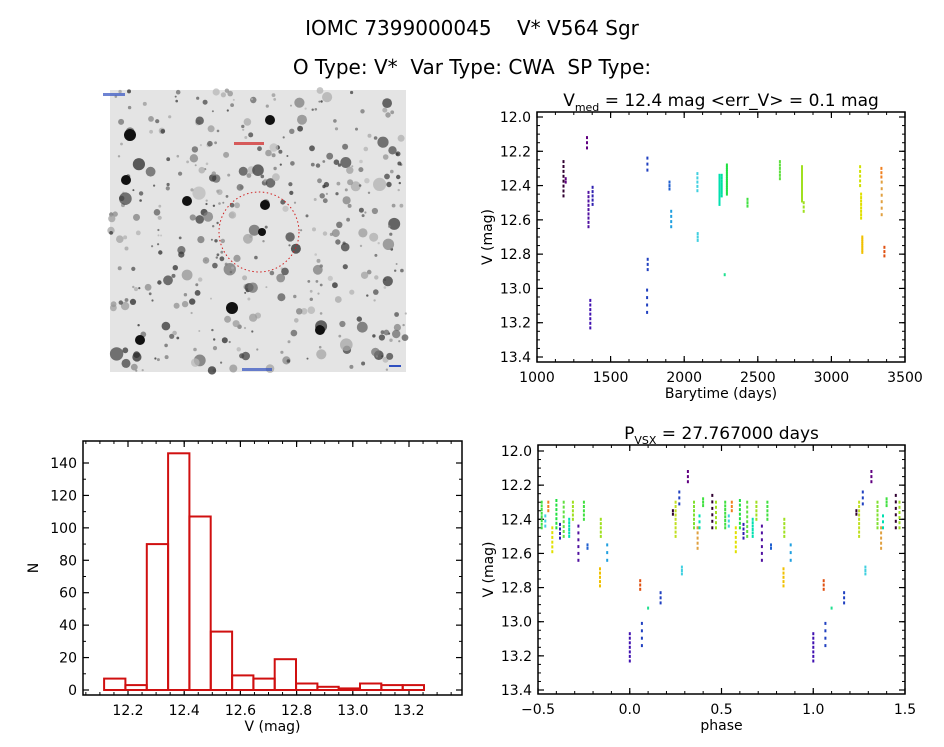  I want to click on y-tick-label: 12.2, so click(516, 486).